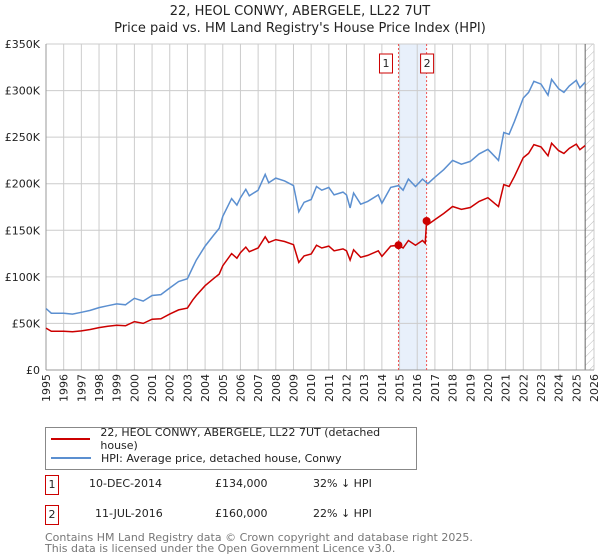 The width and height of the screenshot is (600, 560). What do you see at coordinates (523, 388) in the screenshot?
I see `x-tick-label: 2022` at bounding box center [523, 388].